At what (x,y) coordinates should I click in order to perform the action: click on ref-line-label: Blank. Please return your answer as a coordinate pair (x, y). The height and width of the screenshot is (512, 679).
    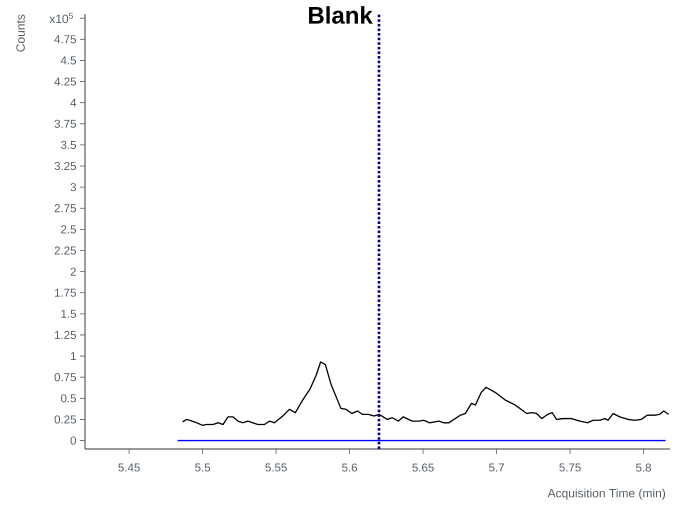
    Looking at the image, I should click on (341, 15).